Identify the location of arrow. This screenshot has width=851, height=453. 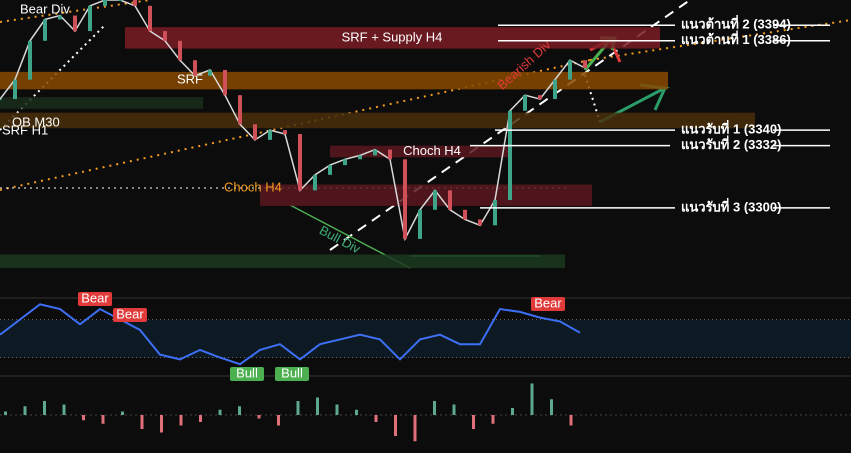
(592, 98).